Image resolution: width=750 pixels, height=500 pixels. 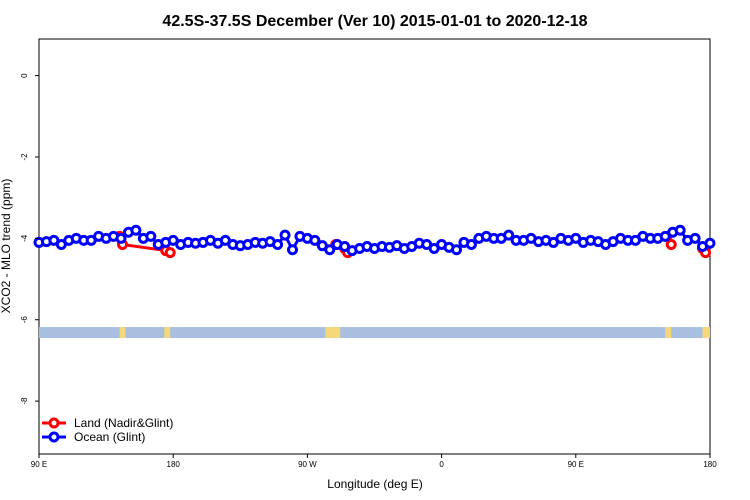 What do you see at coordinates (29, 239) in the screenshot?
I see `y-axis-ticks: 0 -2 -4 -6 -8` at bounding box center [29, 239].